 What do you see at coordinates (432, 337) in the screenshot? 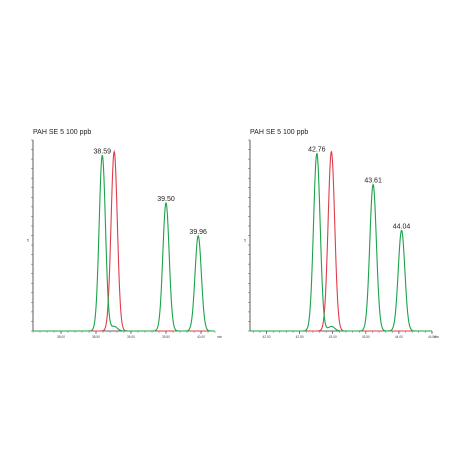
I see `x-tick-label: 44.50` at bounding box center [432, 337].